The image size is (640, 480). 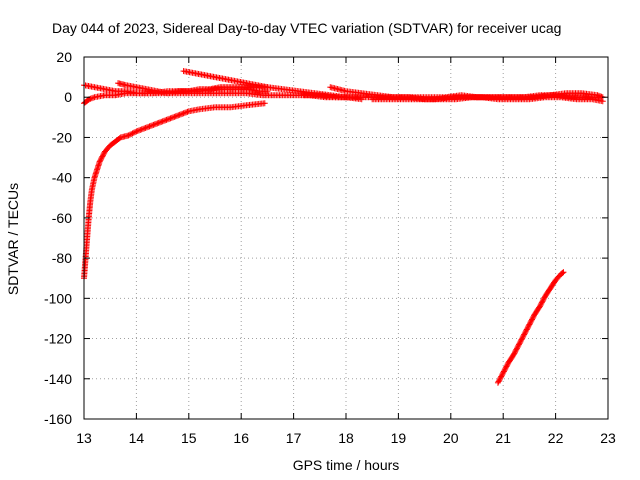 What do you see at coordinates (294, 438) in the screenshot?
I see `x-tick-label: 17` at bounding box center [294, 438].